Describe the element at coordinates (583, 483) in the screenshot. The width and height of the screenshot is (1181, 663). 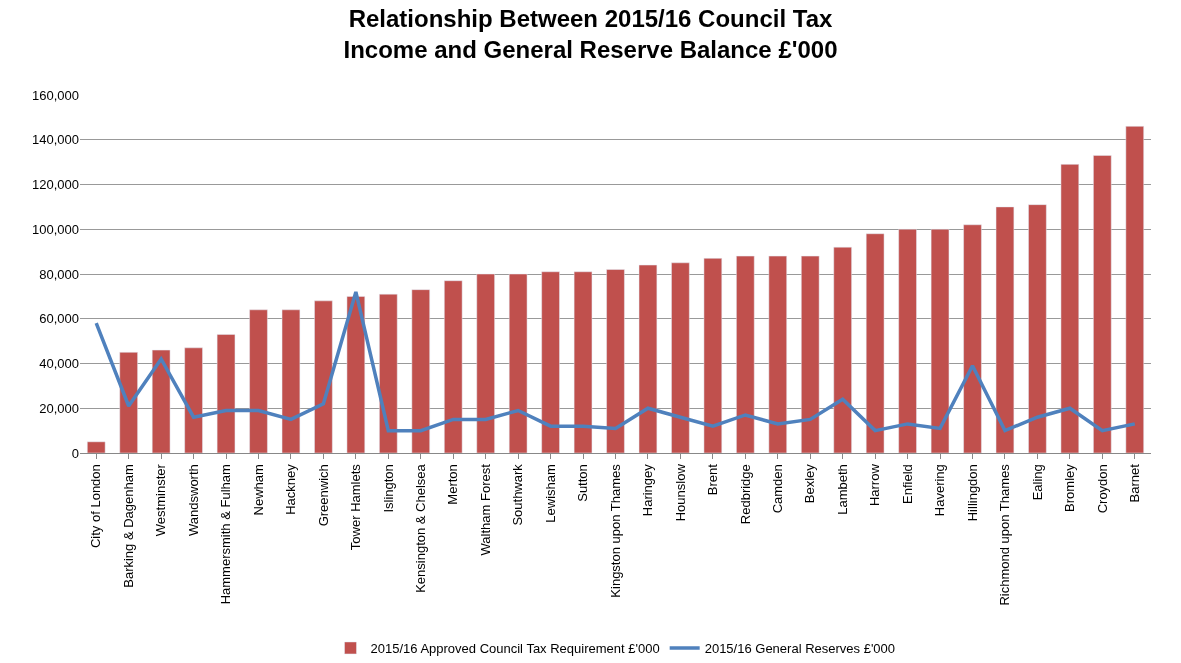
I see `x-tick-label: Sutton` at that location.